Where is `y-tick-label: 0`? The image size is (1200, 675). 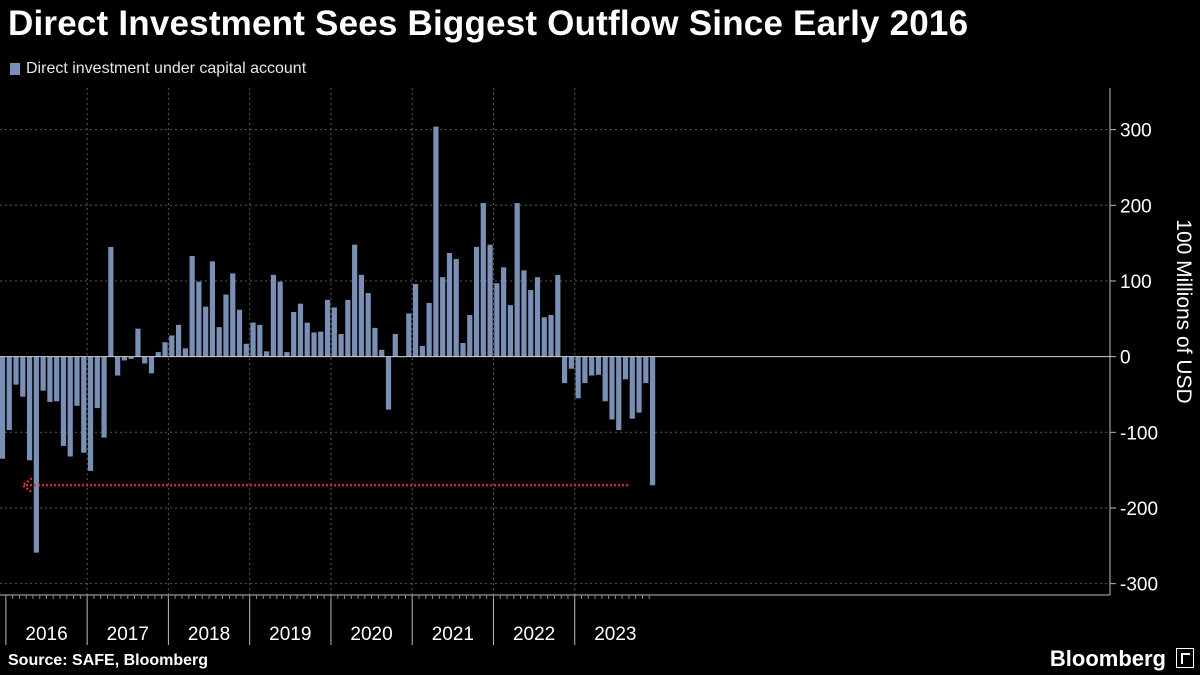
y-tick-label: 0 is located at coordinates (1125, 358).